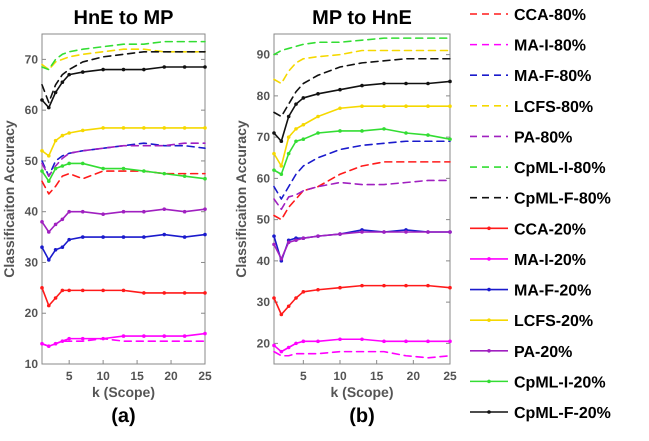  Describe the element at coordinates (562, 199) in the screenshot. I see `legend-label: CpML-F-80%` at that location.